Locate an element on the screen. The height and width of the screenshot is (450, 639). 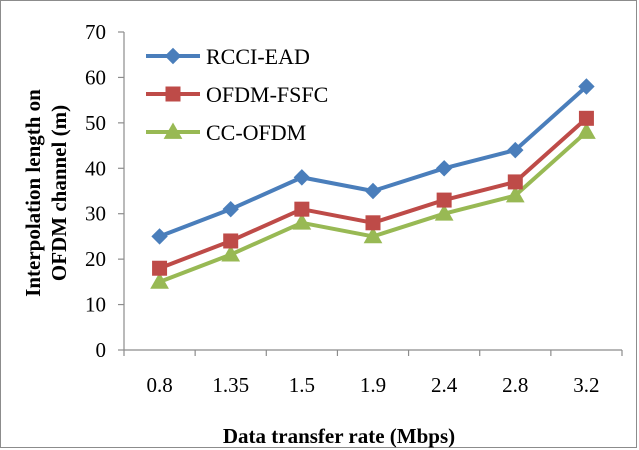
y-tick-label: 70 is located at coordinates (95, 32).